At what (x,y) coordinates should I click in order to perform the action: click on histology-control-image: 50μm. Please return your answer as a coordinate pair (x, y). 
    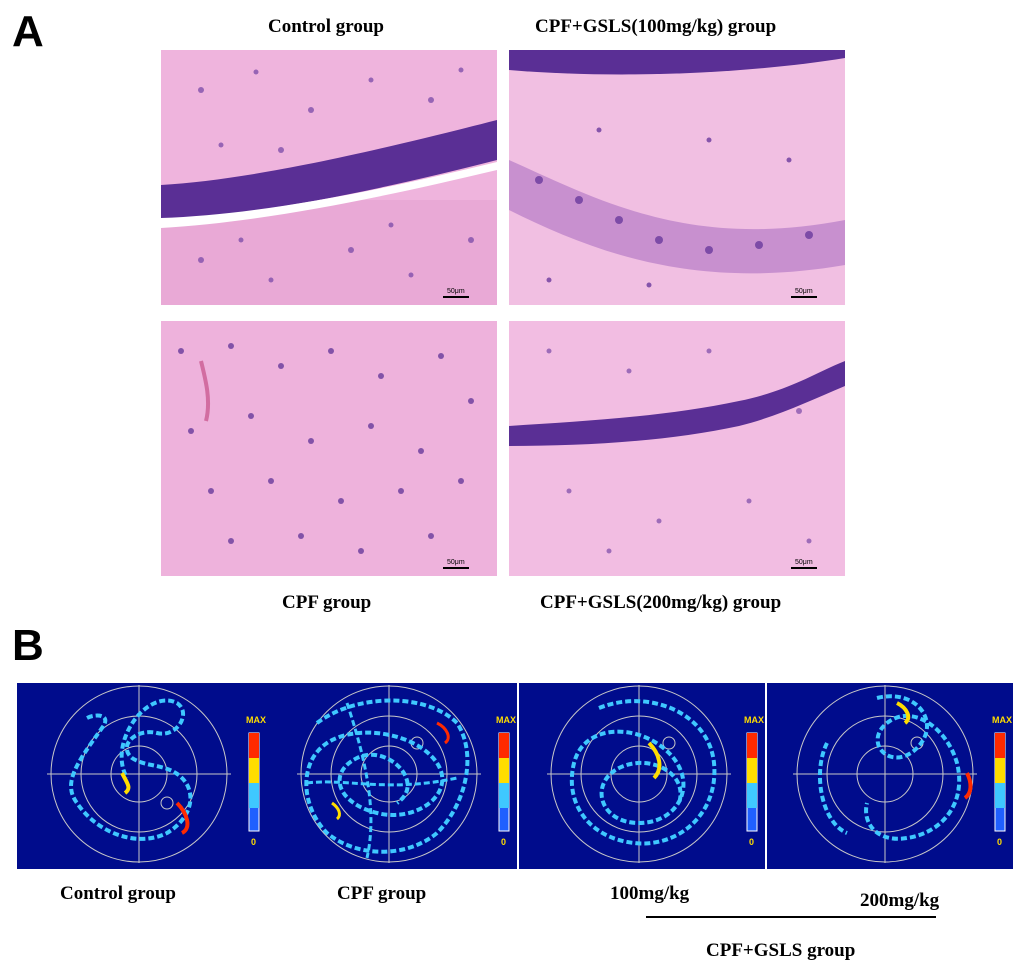
    Looking at the image, I should click on (329, 177).